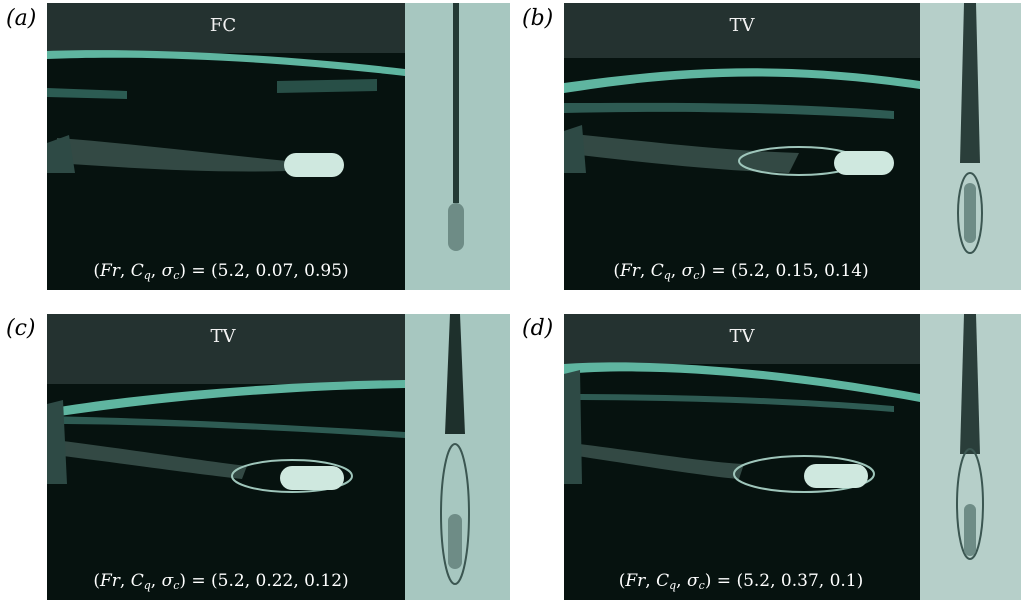 This screenshot has height=602, width=1021. What do you see at coordinates (21, 18) in the screenshot?
I see `panel-letter-a: (a)` at bounding box center [21, 18].